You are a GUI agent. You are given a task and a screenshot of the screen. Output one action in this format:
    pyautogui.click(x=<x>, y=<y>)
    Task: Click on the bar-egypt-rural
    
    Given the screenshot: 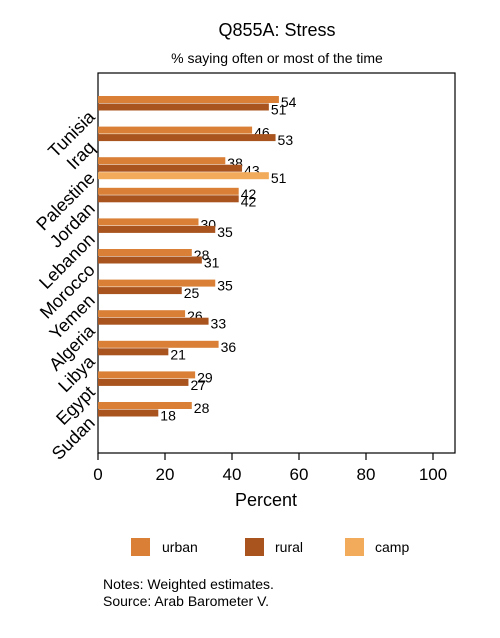 What is the action you would take?
    pyautogui.click(x=143, y=382)
    